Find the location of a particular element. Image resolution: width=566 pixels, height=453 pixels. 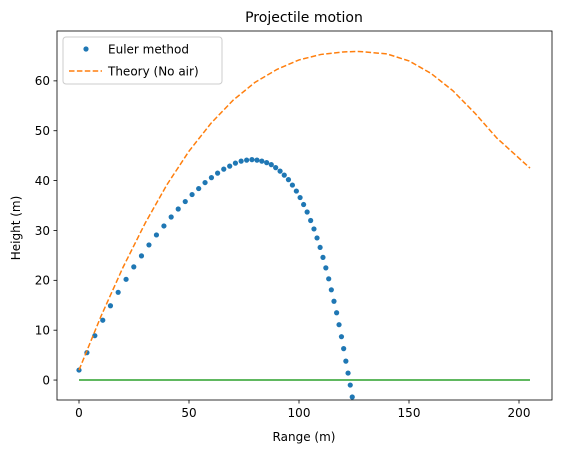

y-axis-label: Height (m) is located at coordinates (16, 228).